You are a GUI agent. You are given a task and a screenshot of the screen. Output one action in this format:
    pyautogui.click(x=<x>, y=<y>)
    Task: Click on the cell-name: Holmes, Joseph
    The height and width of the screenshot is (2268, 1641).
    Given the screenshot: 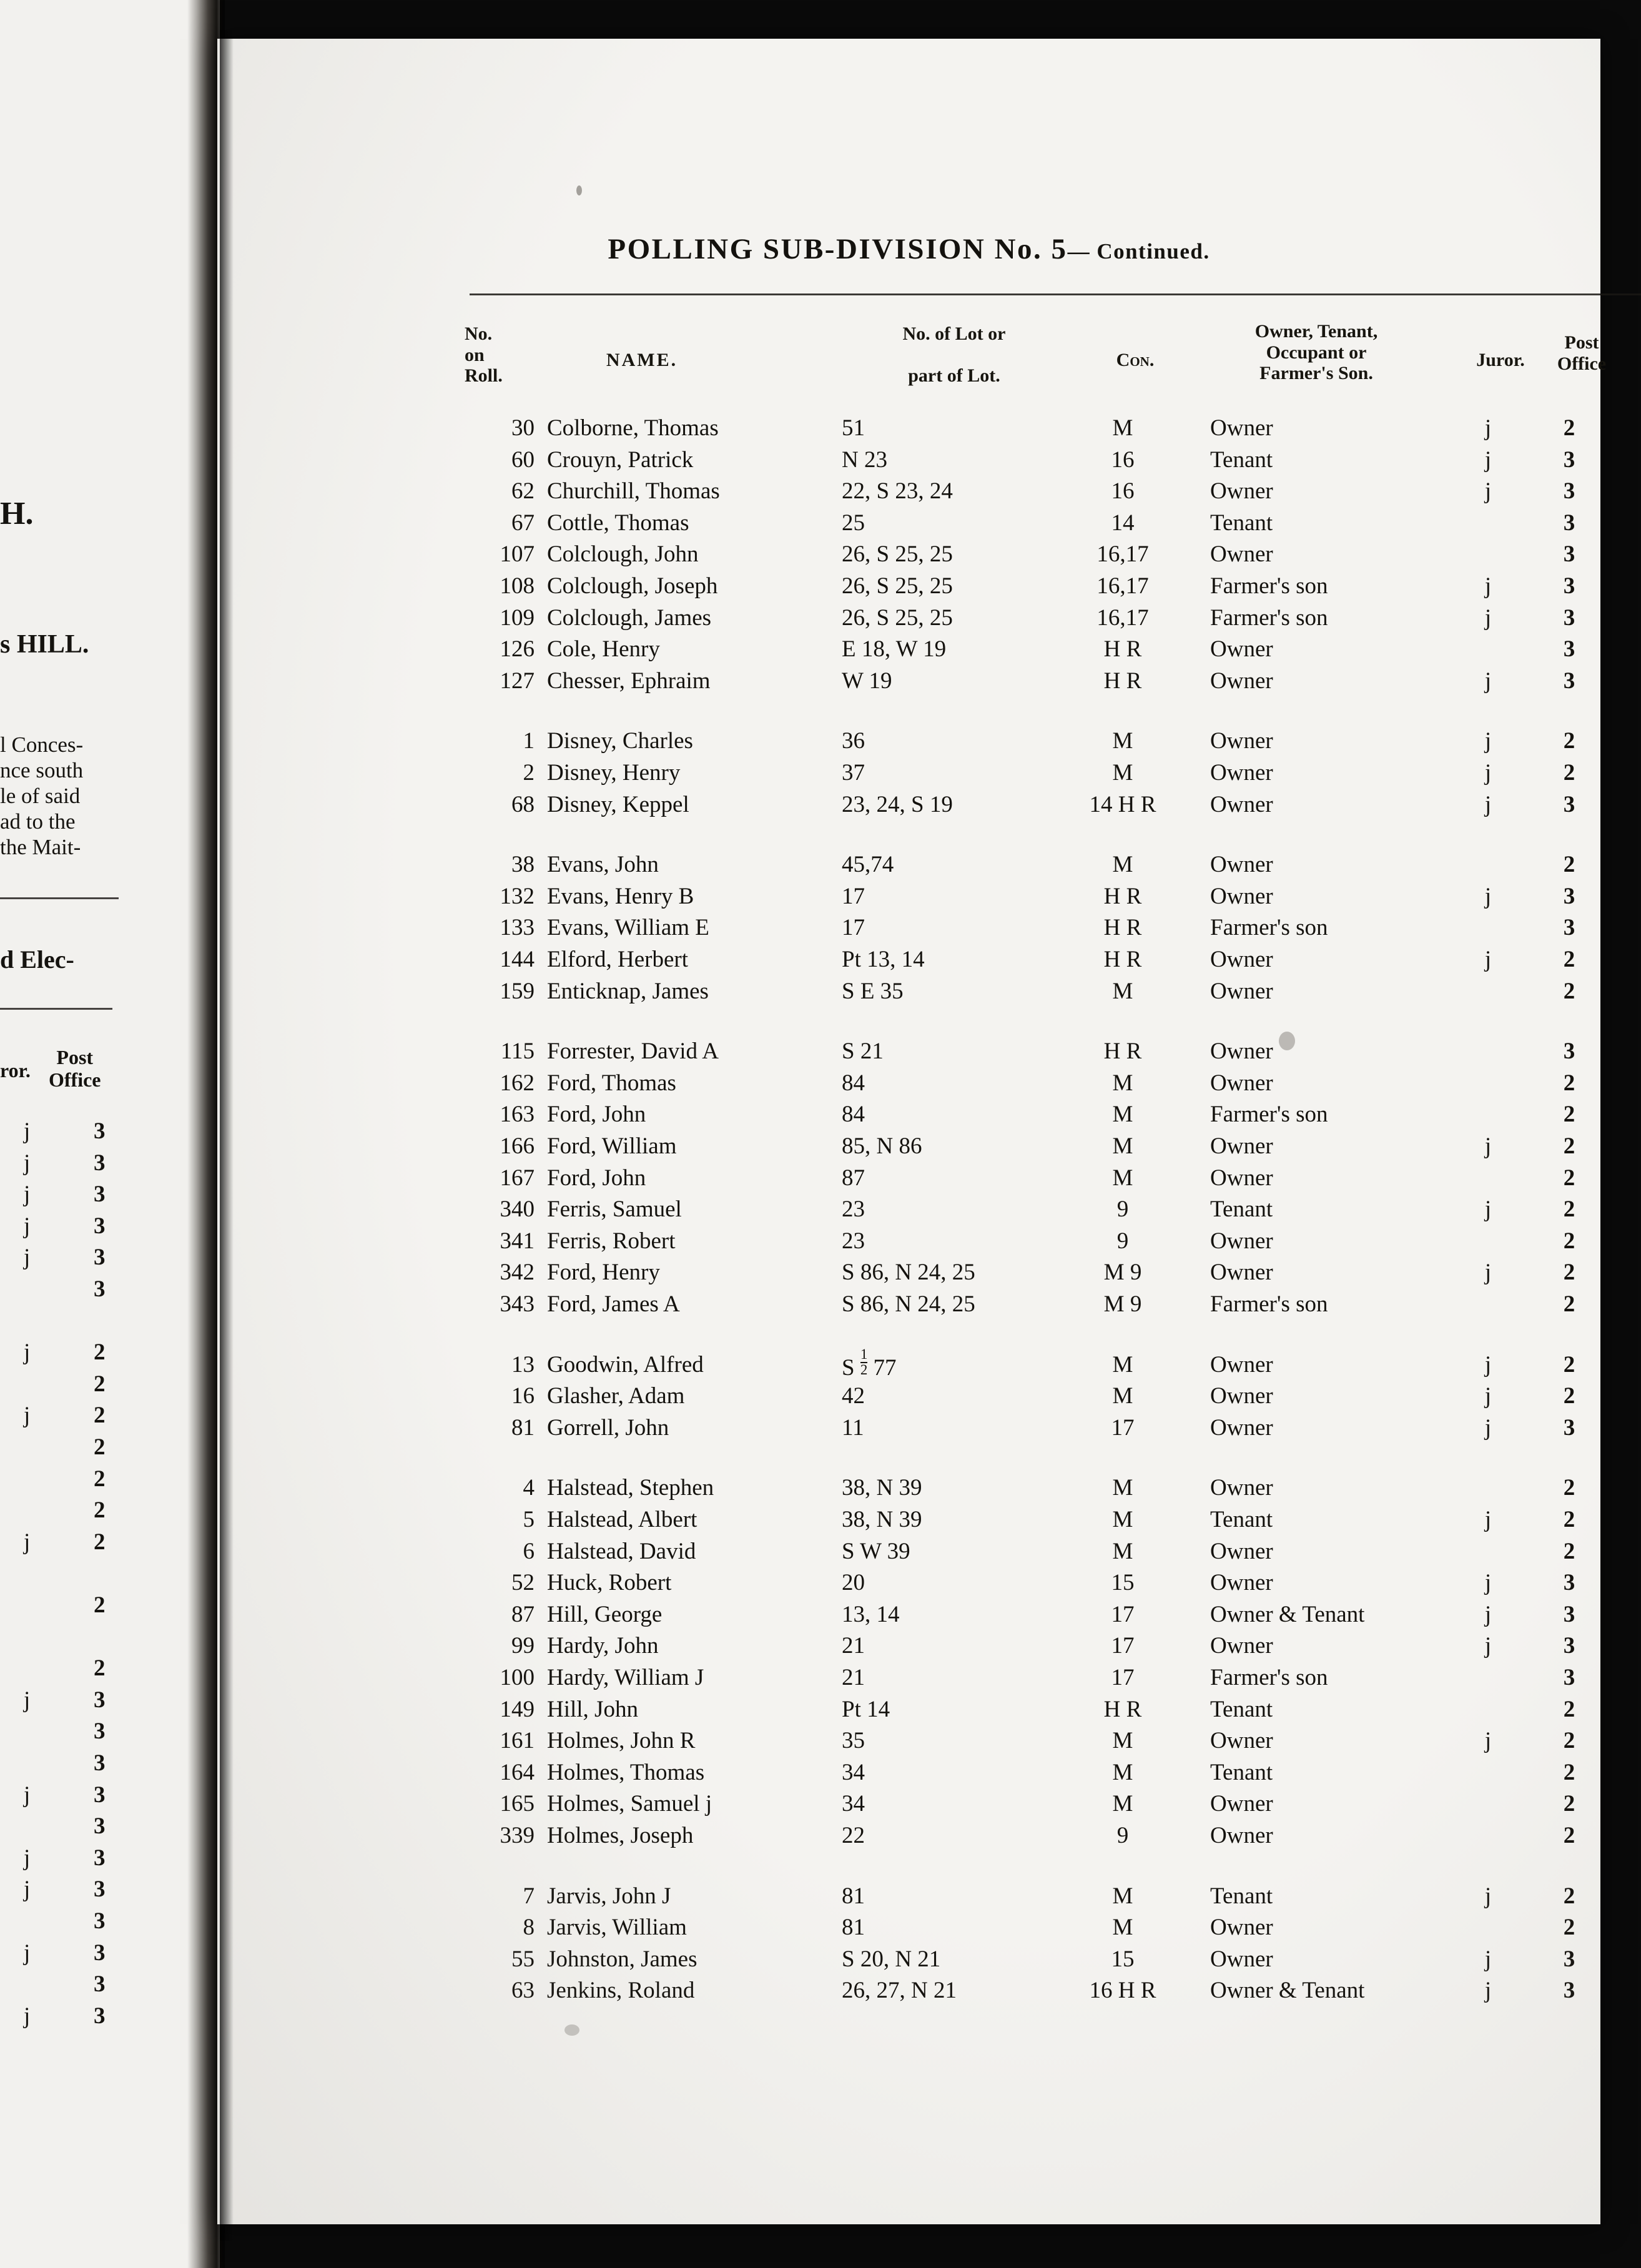 What is the action you would take?
    pyautogui.click(x=620, y=1835)
    